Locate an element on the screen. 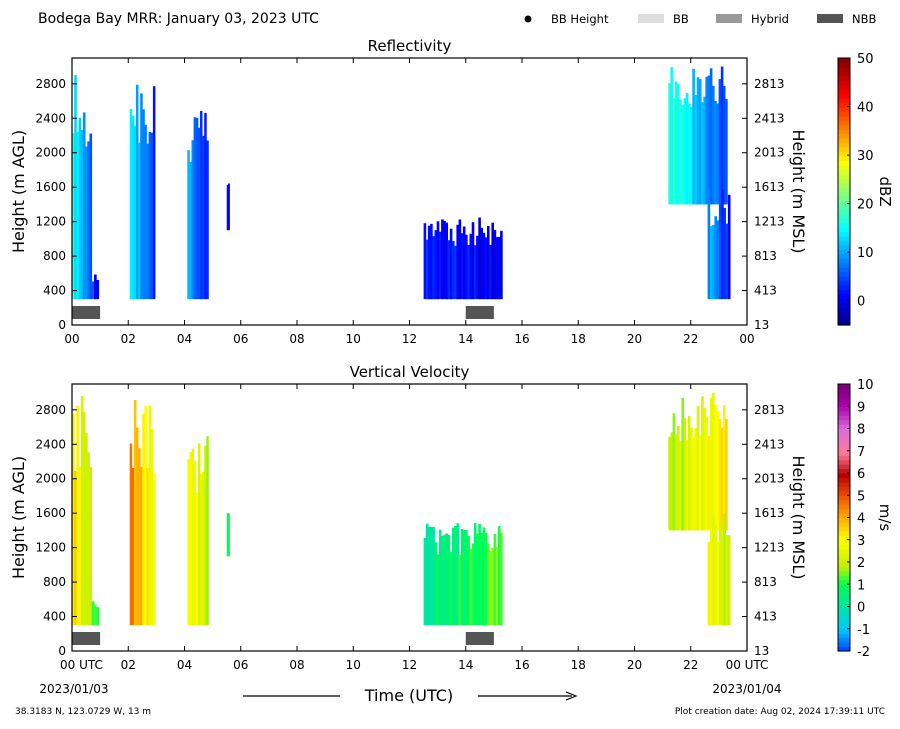 The width and height of the screenshot is (900, 729). legend-label: BB Height is located at coordinates (580, 19).